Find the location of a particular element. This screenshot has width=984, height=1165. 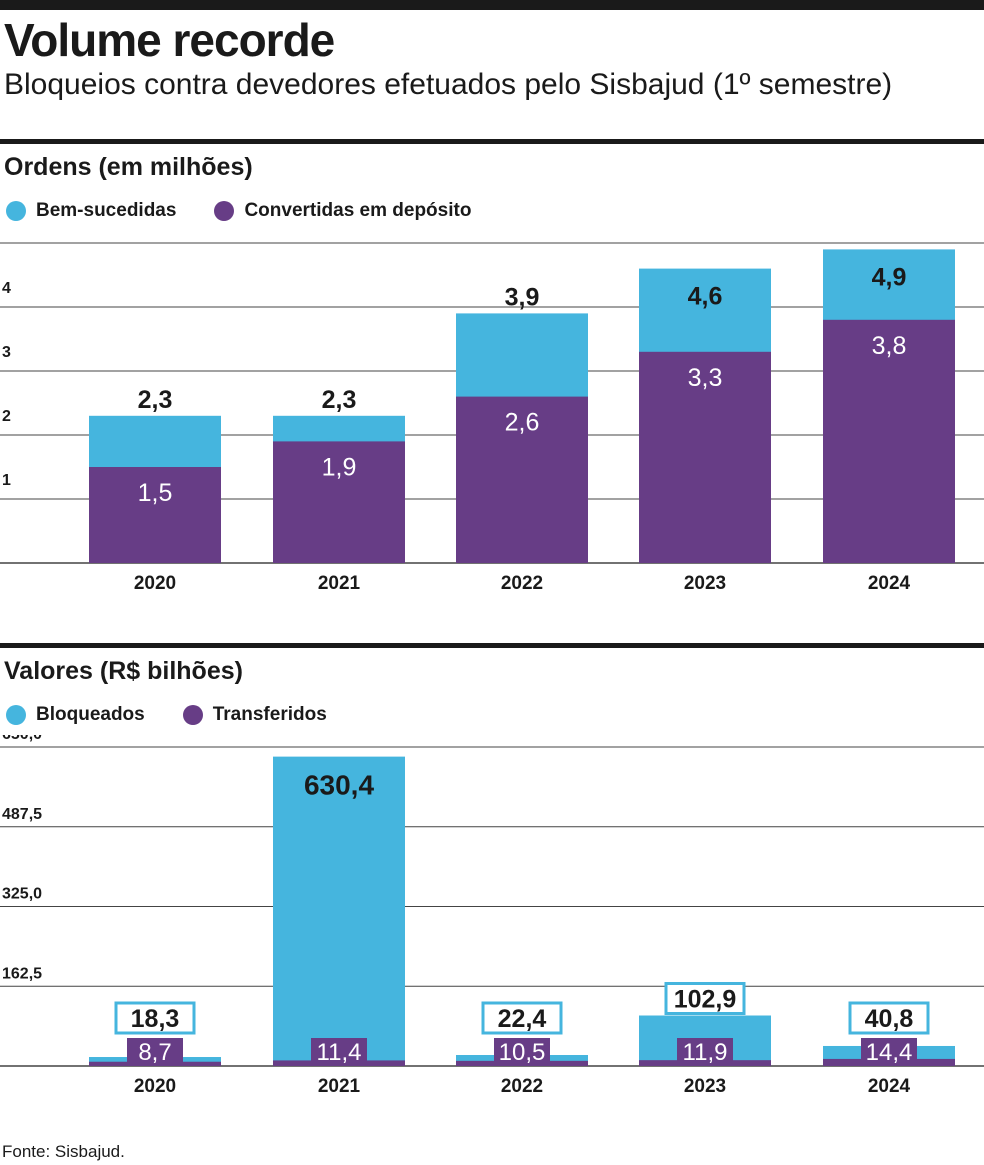

legend-item-bem-sucedidas: Bem-sucedidas is located at coordinates (91, 211).